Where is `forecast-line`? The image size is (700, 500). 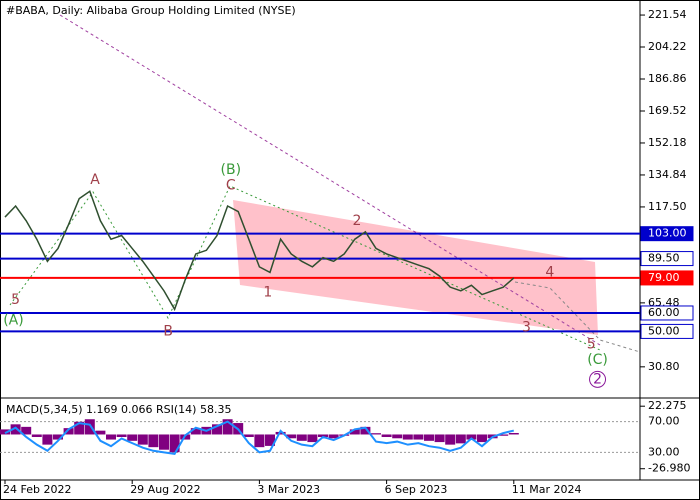
forecast-line is located at coordinates (577, 317).